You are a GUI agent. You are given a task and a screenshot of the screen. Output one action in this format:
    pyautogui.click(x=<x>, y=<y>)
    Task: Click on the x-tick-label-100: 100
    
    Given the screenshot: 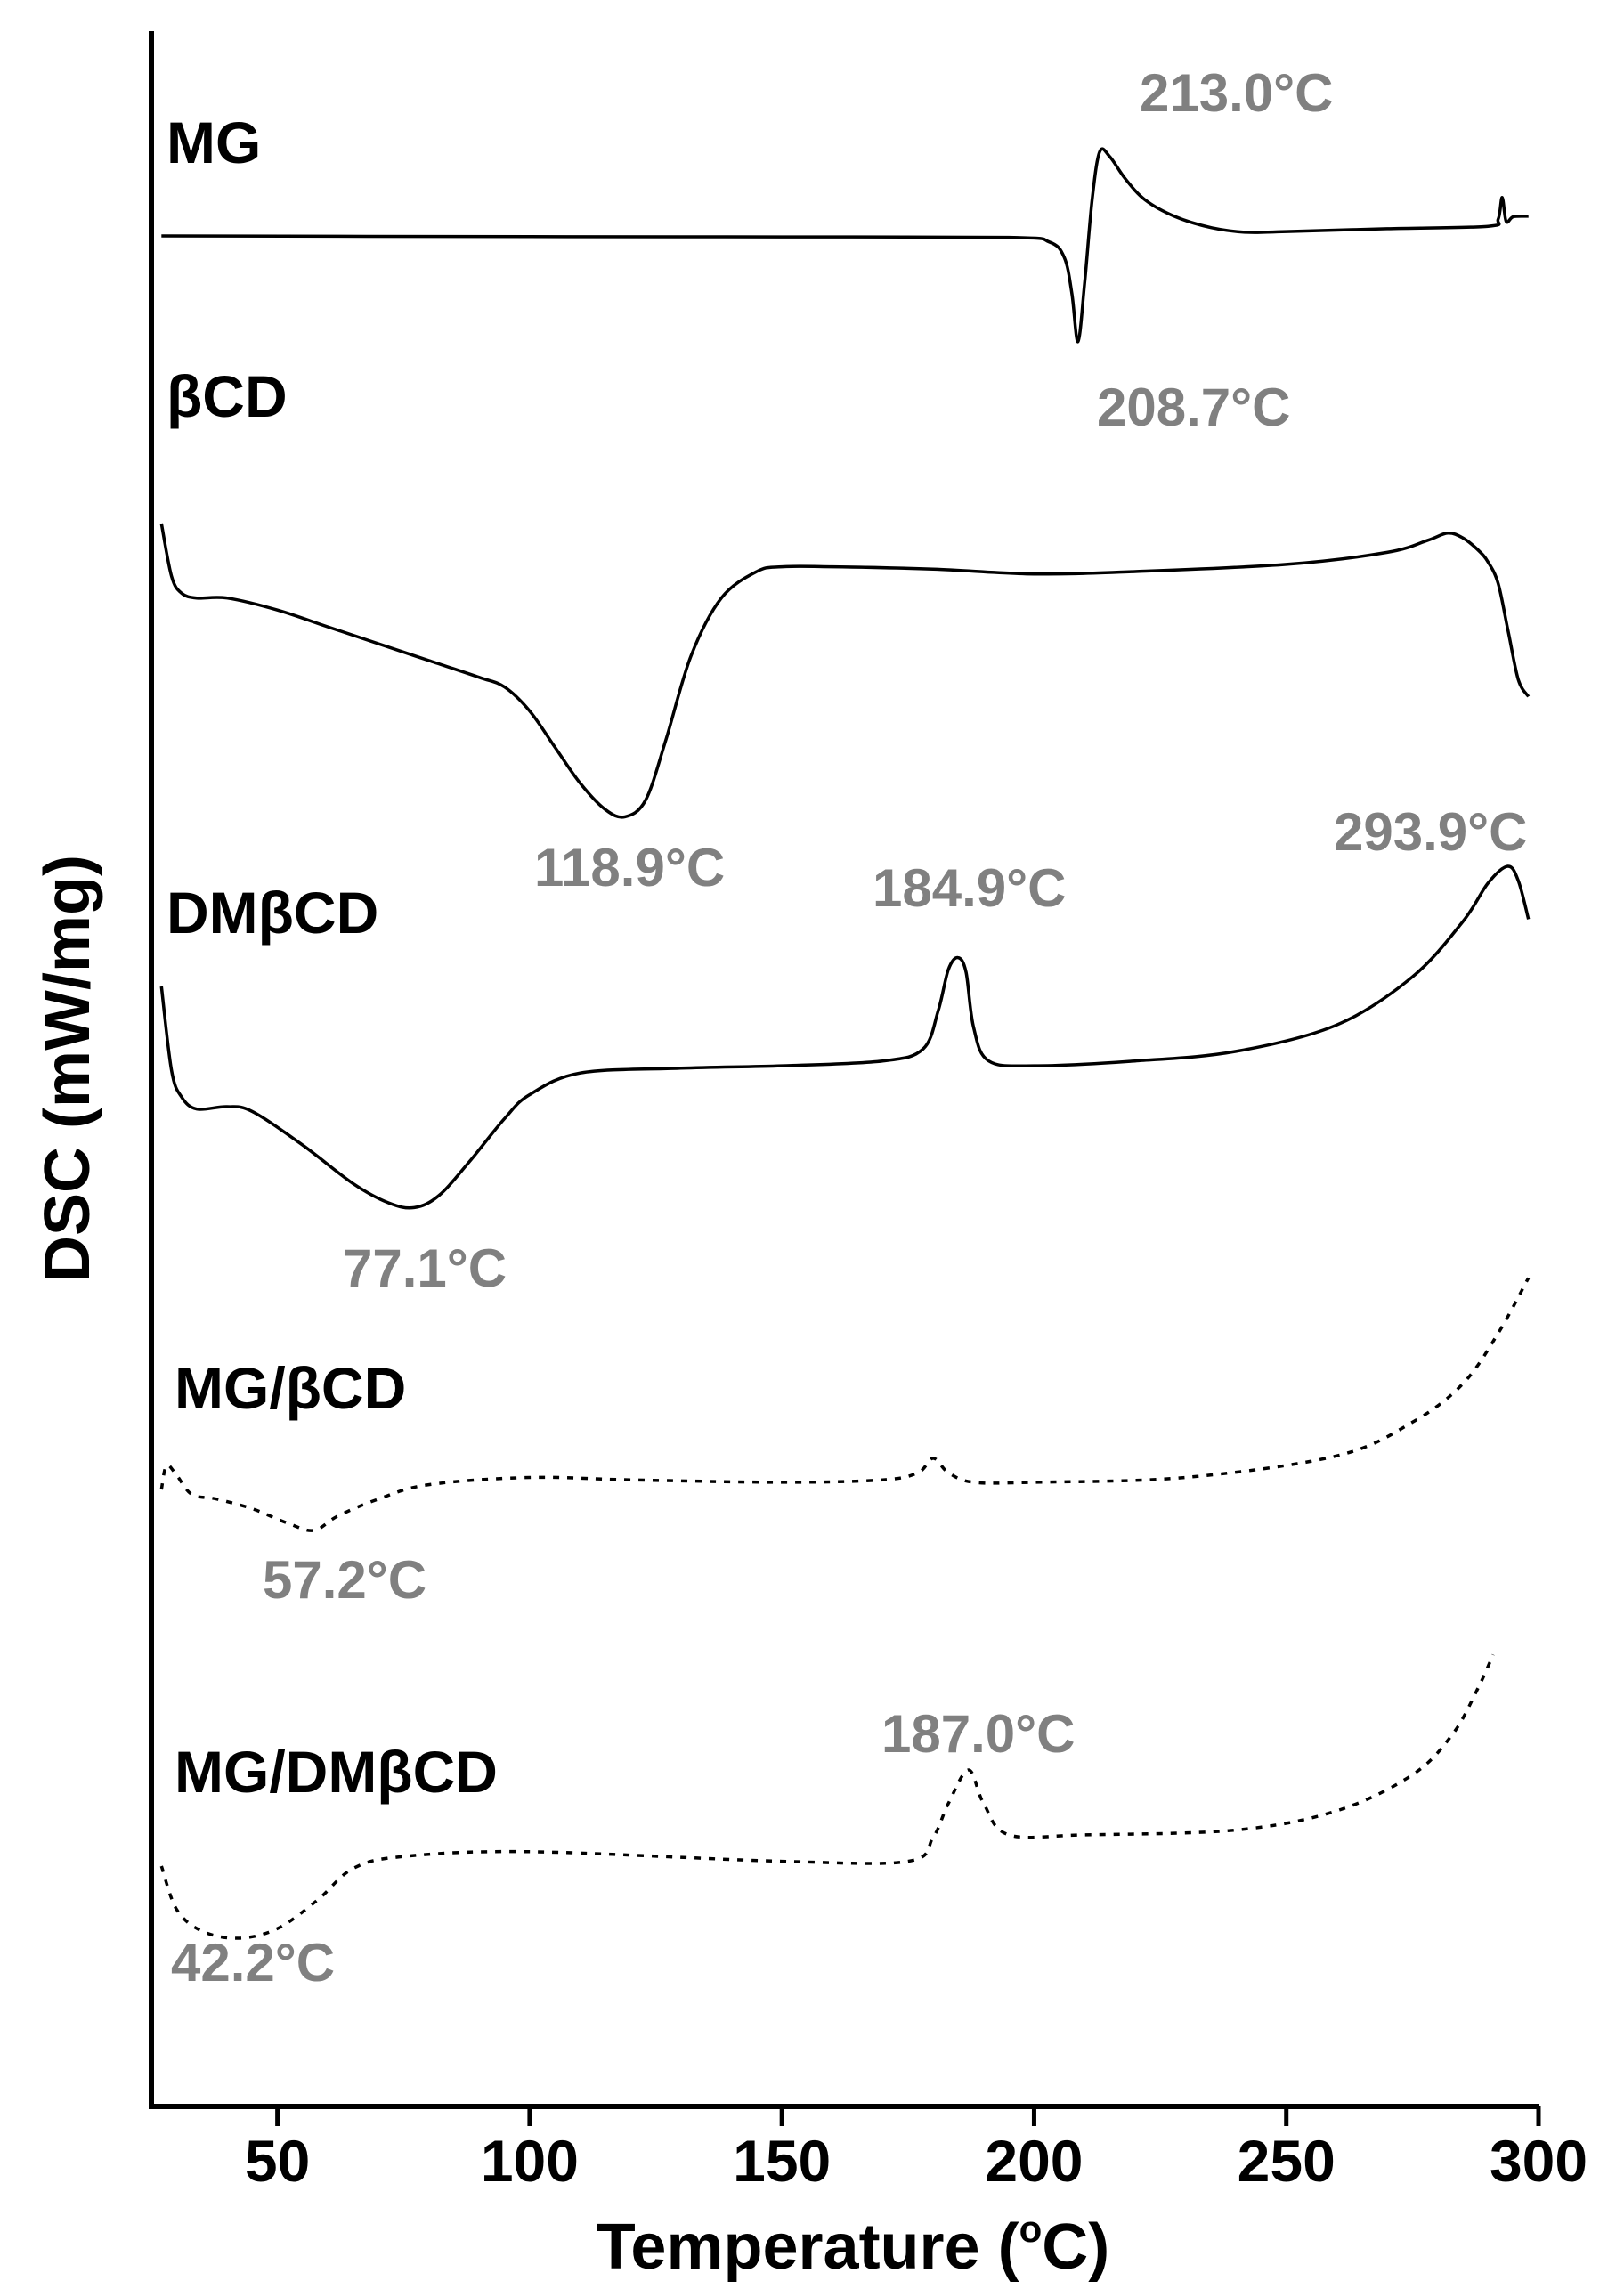 What is the action you would take?
    pyautogui.click(x=530, y=2161)
    